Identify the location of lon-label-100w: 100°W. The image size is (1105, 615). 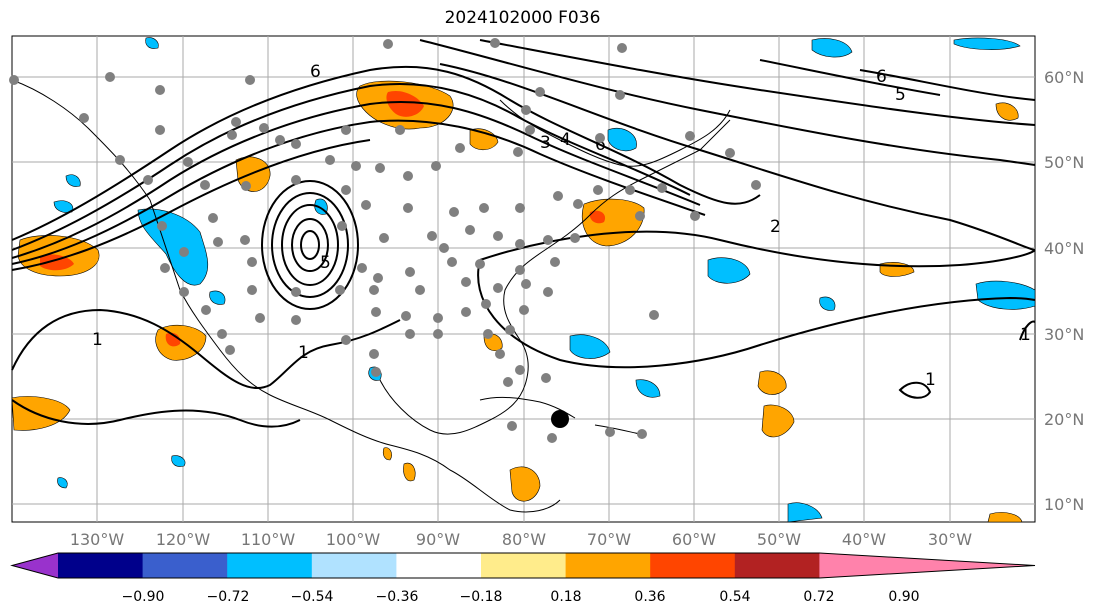
(353, 539).